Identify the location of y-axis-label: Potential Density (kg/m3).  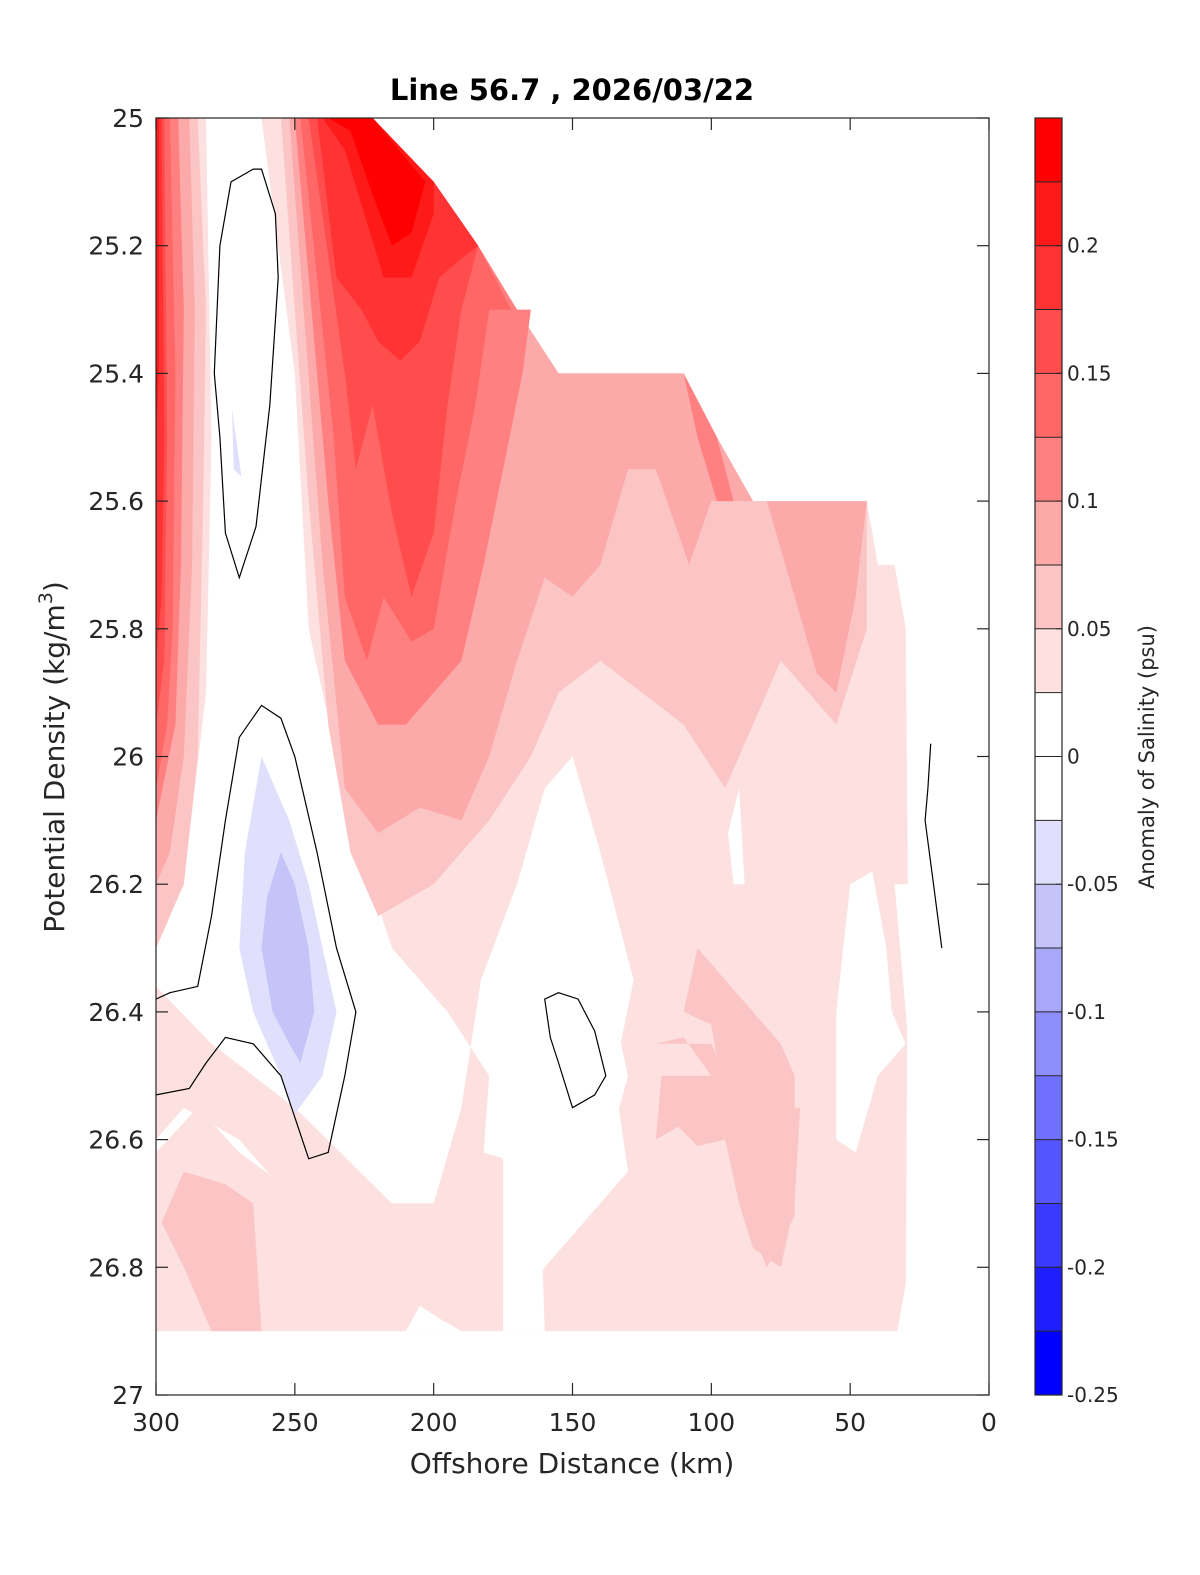
(53, 757).